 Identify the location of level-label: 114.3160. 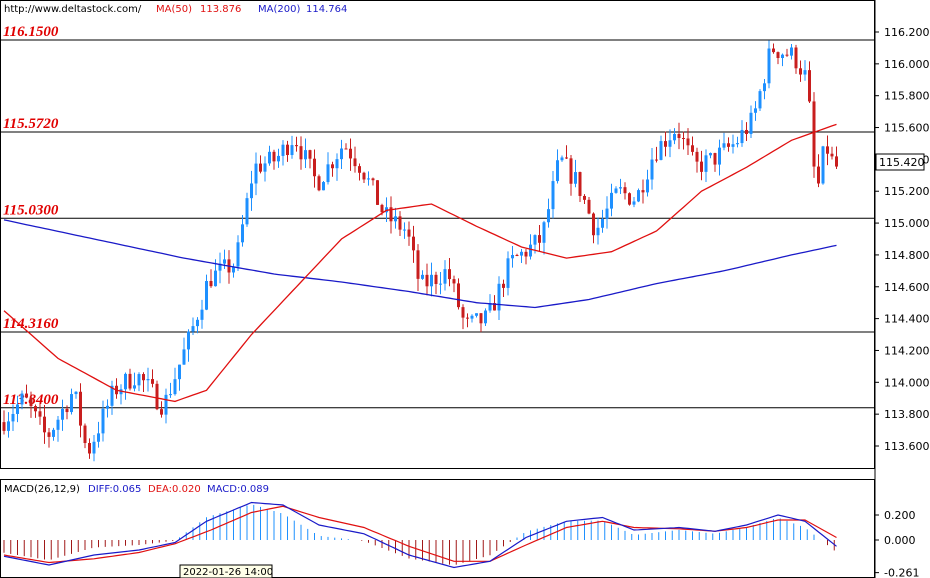
(31, 324).